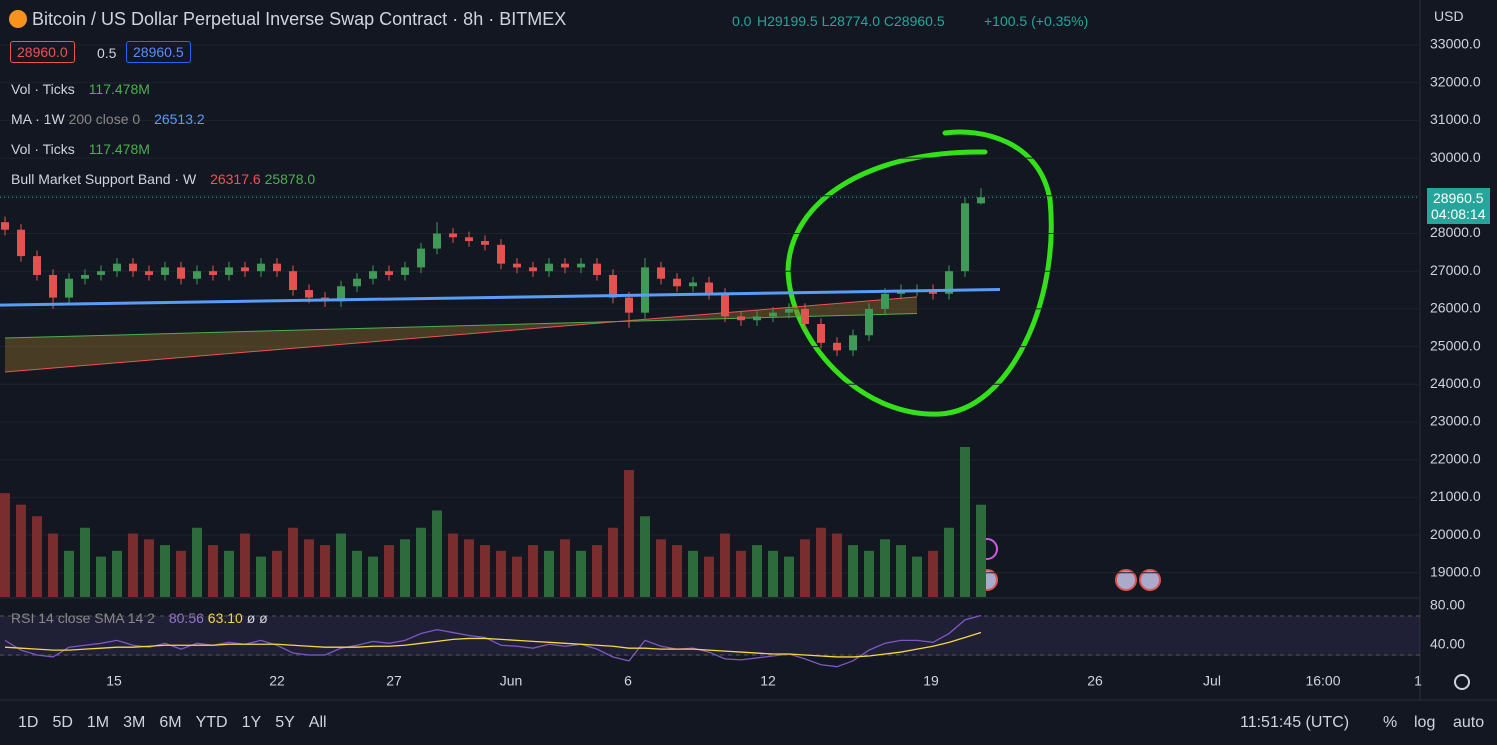 The height and width of the screenshot is (745, 1497). I want to click on rsi-extra: ø ø, so click(257, 618).